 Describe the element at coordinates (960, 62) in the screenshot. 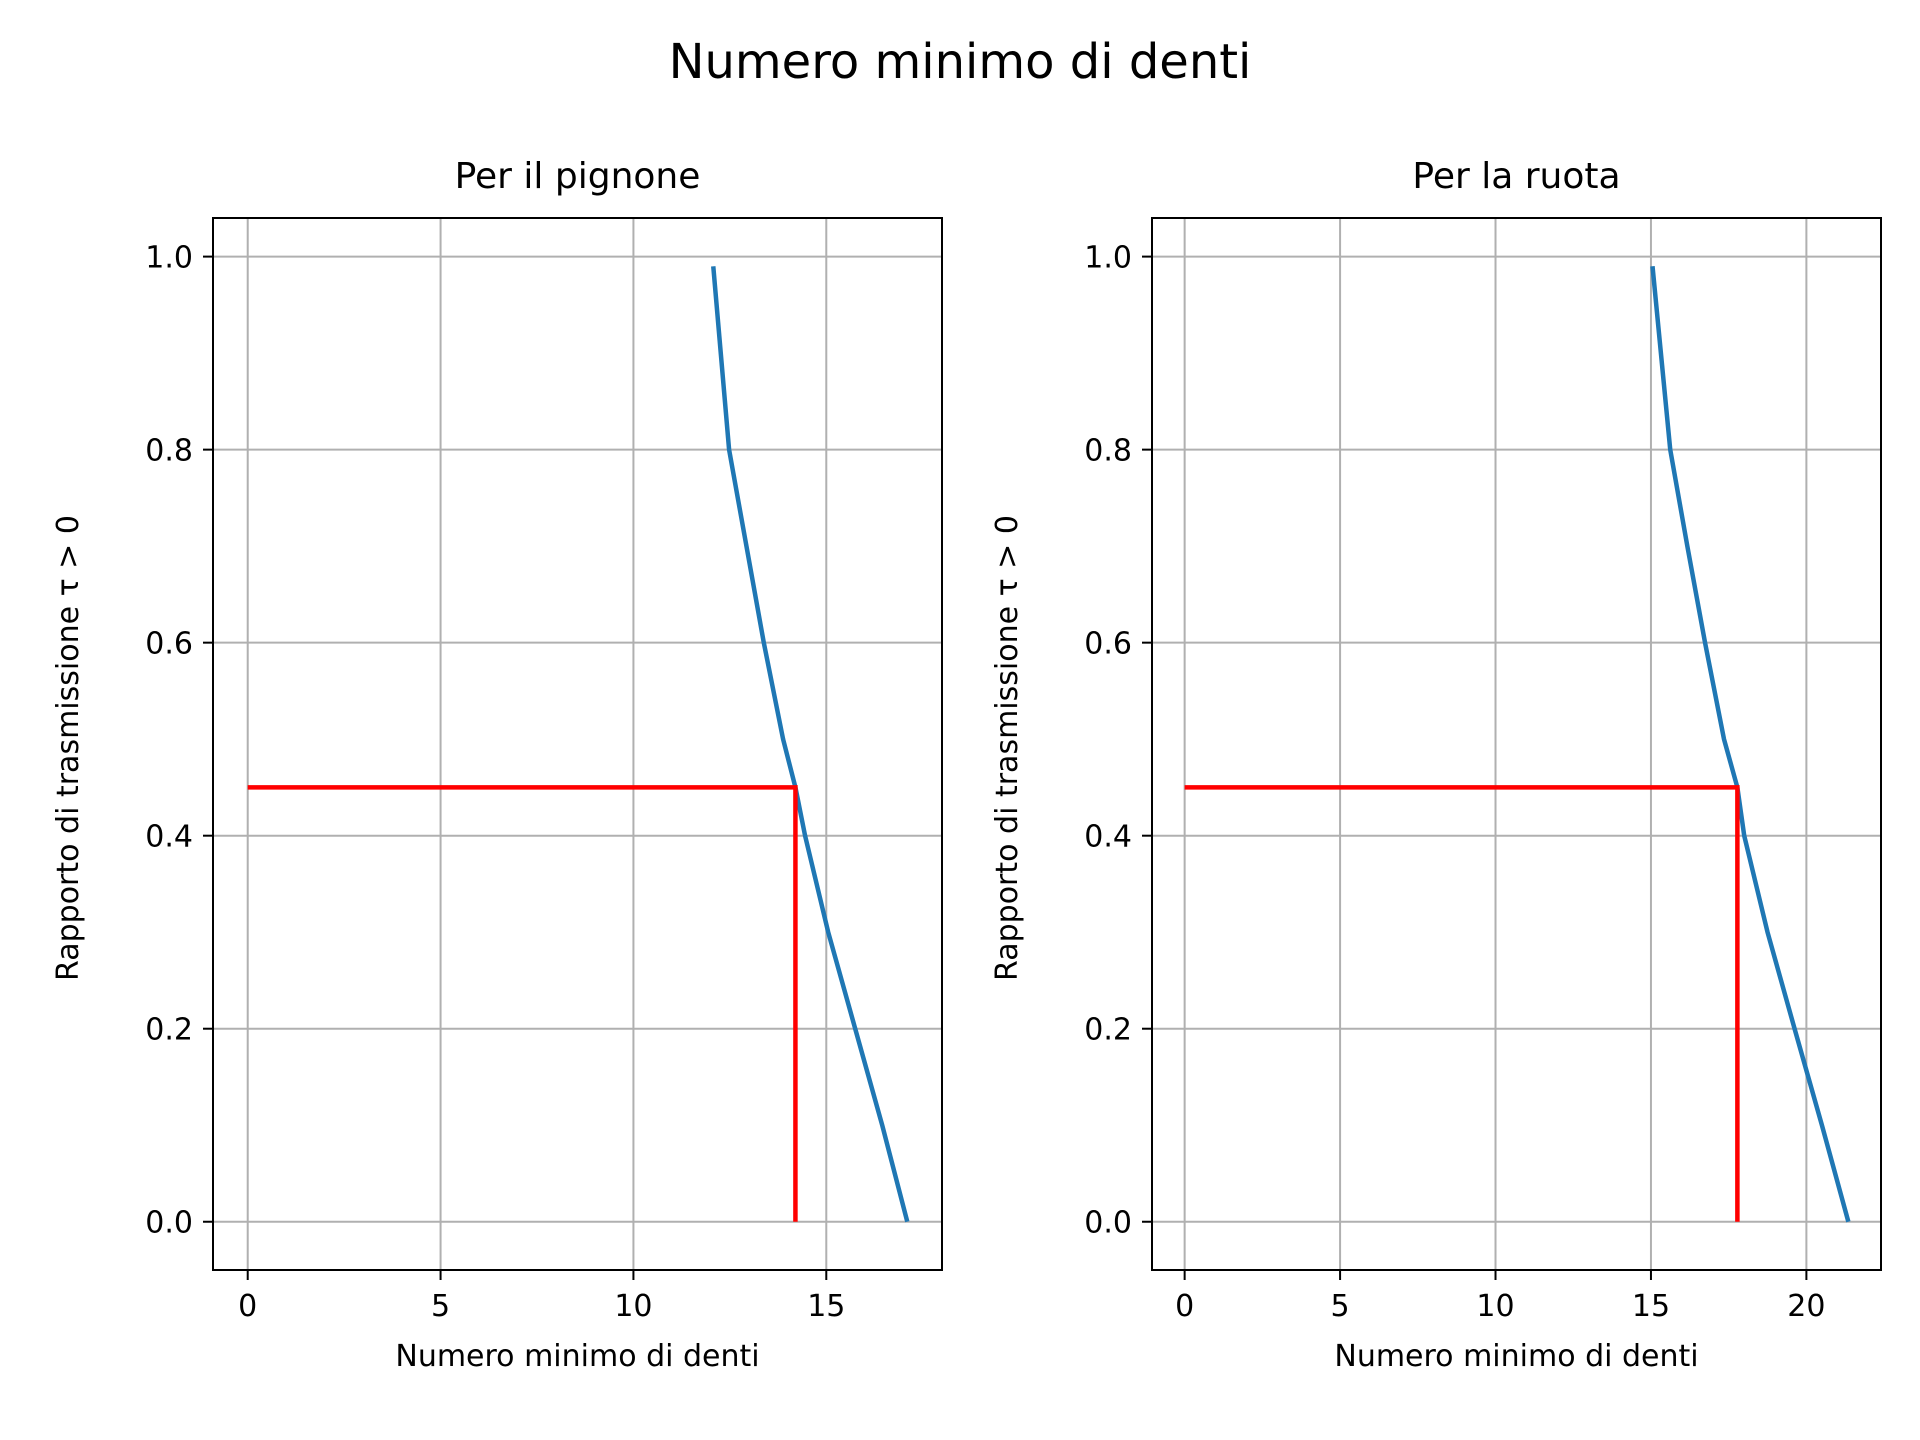

I see `figure-title: Numero minimo di denti` at that location.